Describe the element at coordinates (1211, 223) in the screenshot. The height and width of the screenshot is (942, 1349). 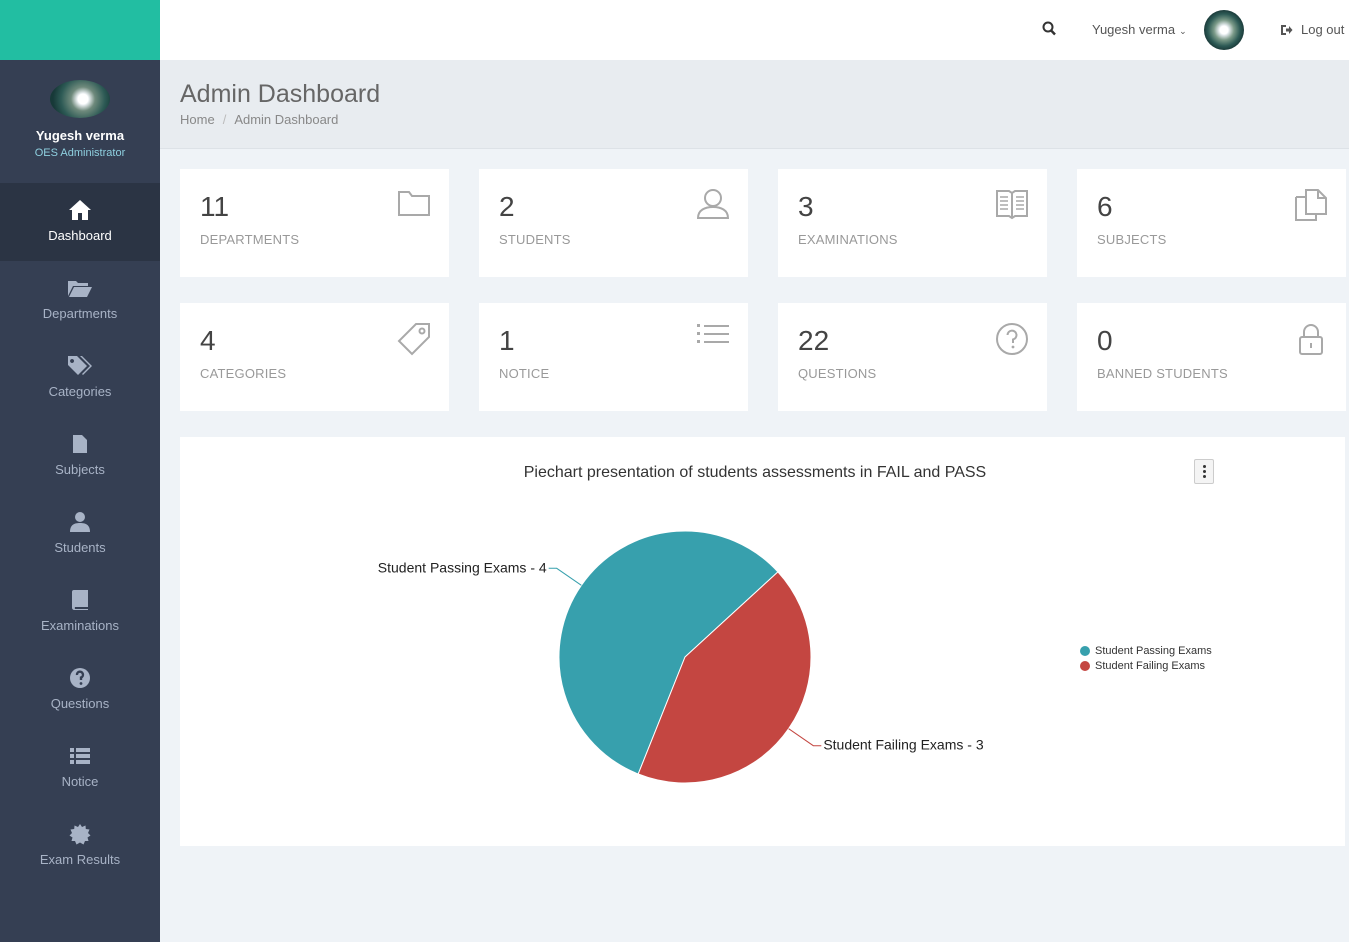
I see `stat-card-subjects: 6 SUBJECTS` at that location.